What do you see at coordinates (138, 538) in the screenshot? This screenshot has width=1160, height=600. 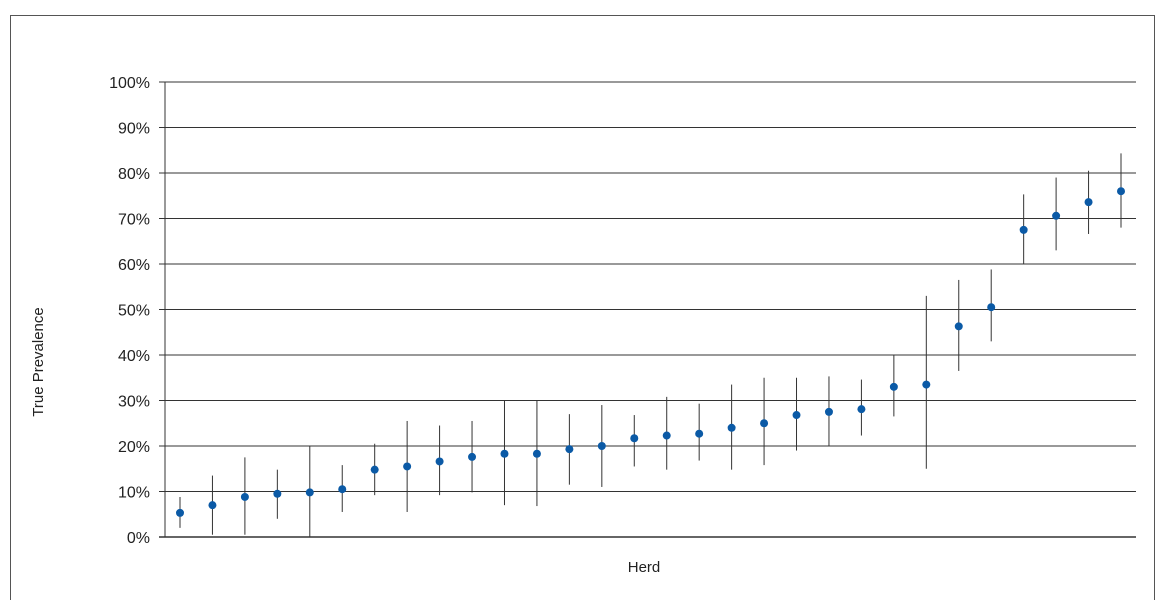 I see `y-tick-label: 0%` at bounding box center [138, 538].